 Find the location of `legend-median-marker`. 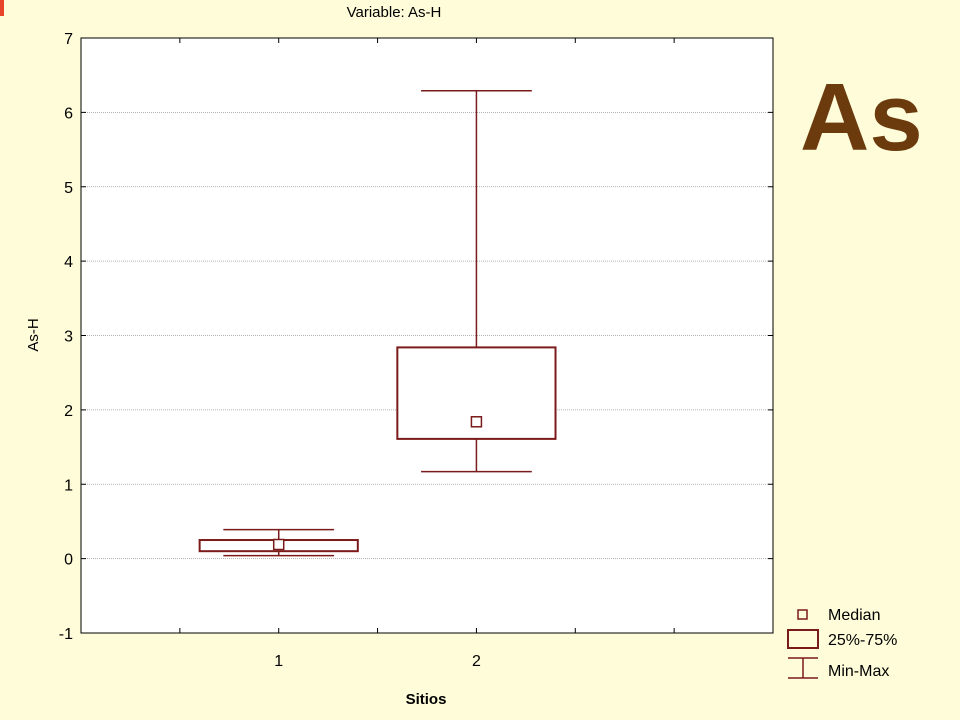

legend-median-marker is located at coordinates (802, 614).